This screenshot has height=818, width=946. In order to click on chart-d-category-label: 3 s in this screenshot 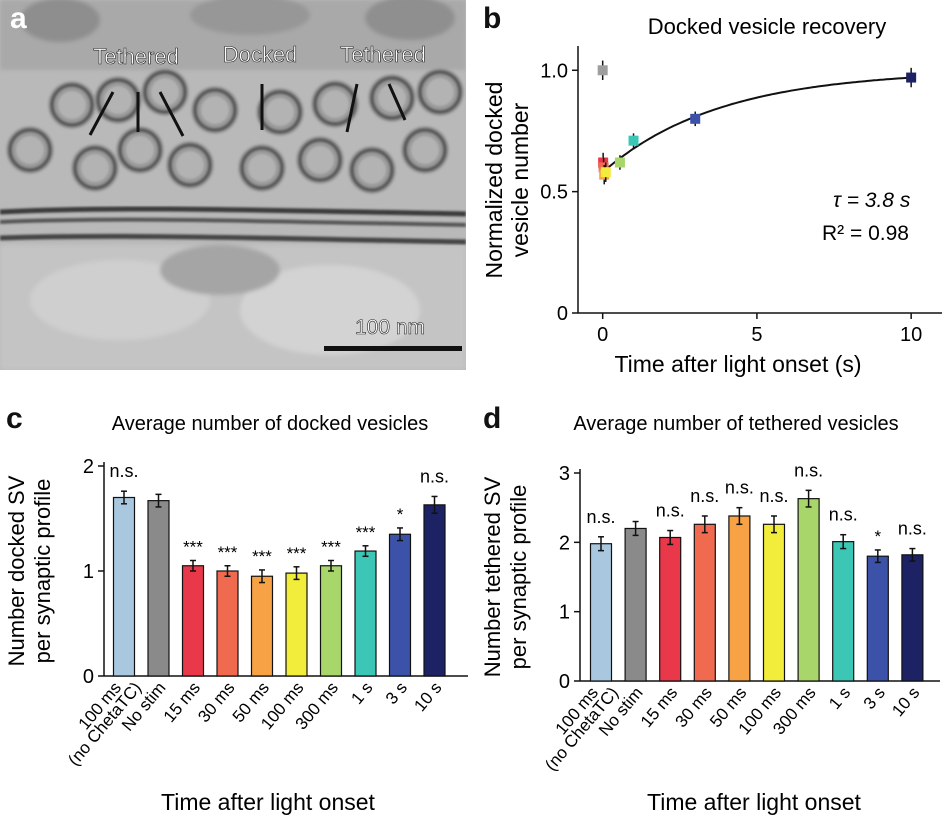, I will do `click(874, 698)`.